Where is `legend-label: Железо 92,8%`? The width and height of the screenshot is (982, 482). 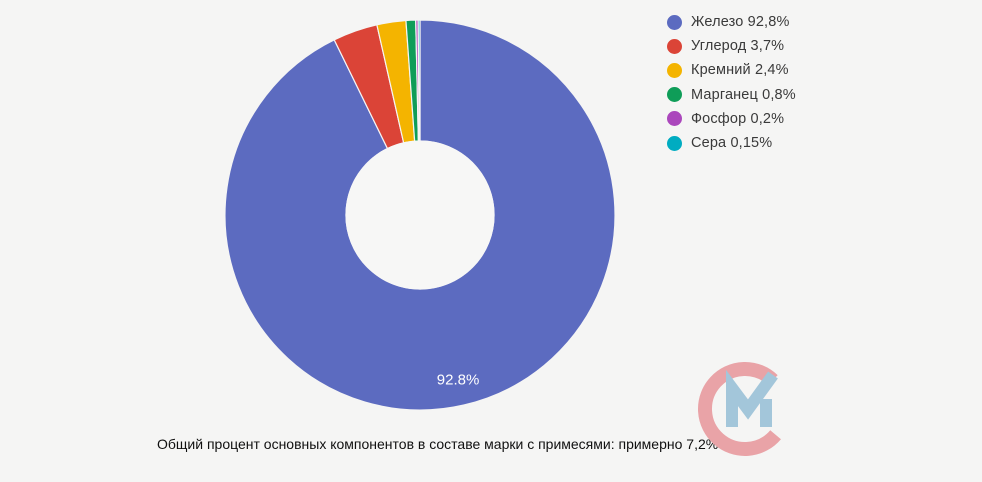 legend-label: Железо 92,8% is located at coordinates (740, 22).